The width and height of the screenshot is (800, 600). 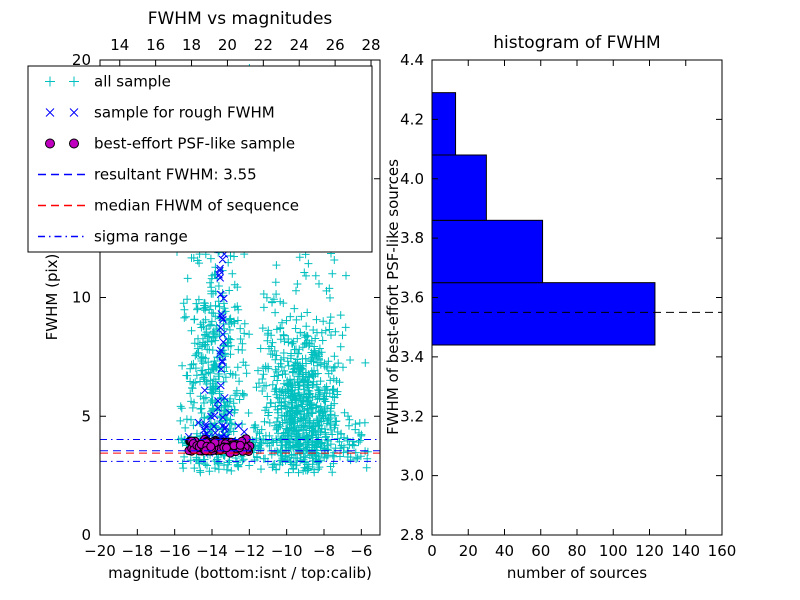 What do you see at coordinates (81, 298) in the screenshot?
I see `y-tick-label: 10` at bounding box center [81, 298].